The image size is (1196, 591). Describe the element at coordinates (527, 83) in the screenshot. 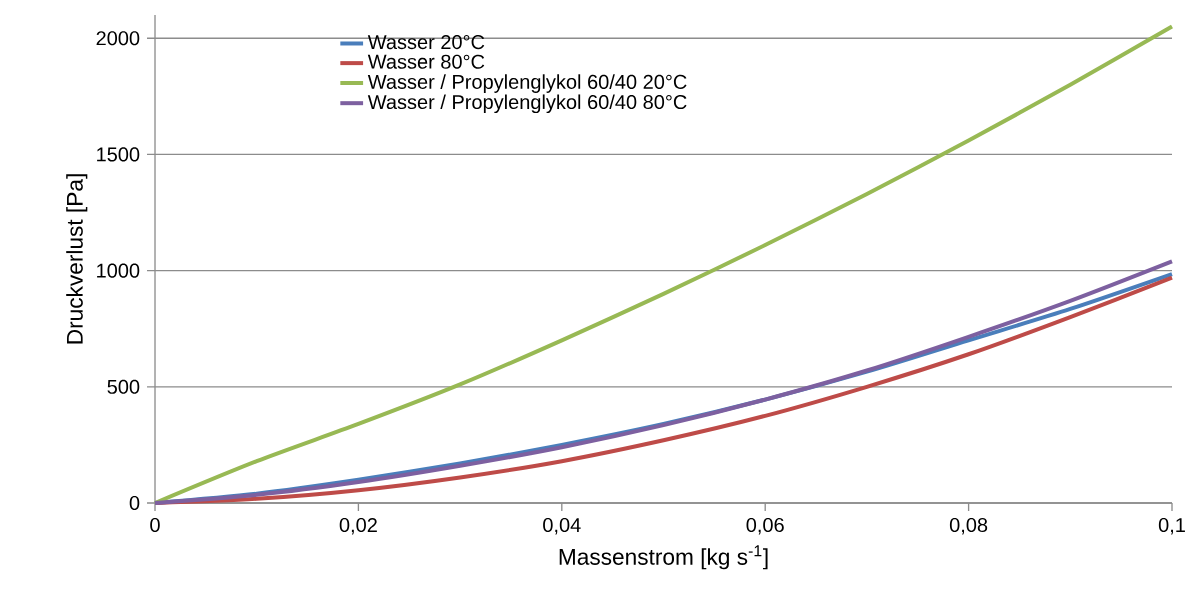

I see `legend-label: Wasser / Propylenglykol 60/40 20°C` at that location.